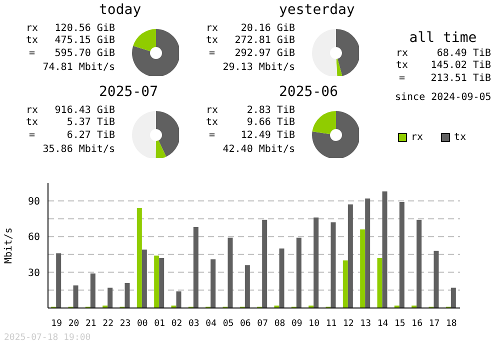 This screenshot has height=348, width=500. I want to click on text: rx 68.49 TiB, so click(443, 53).